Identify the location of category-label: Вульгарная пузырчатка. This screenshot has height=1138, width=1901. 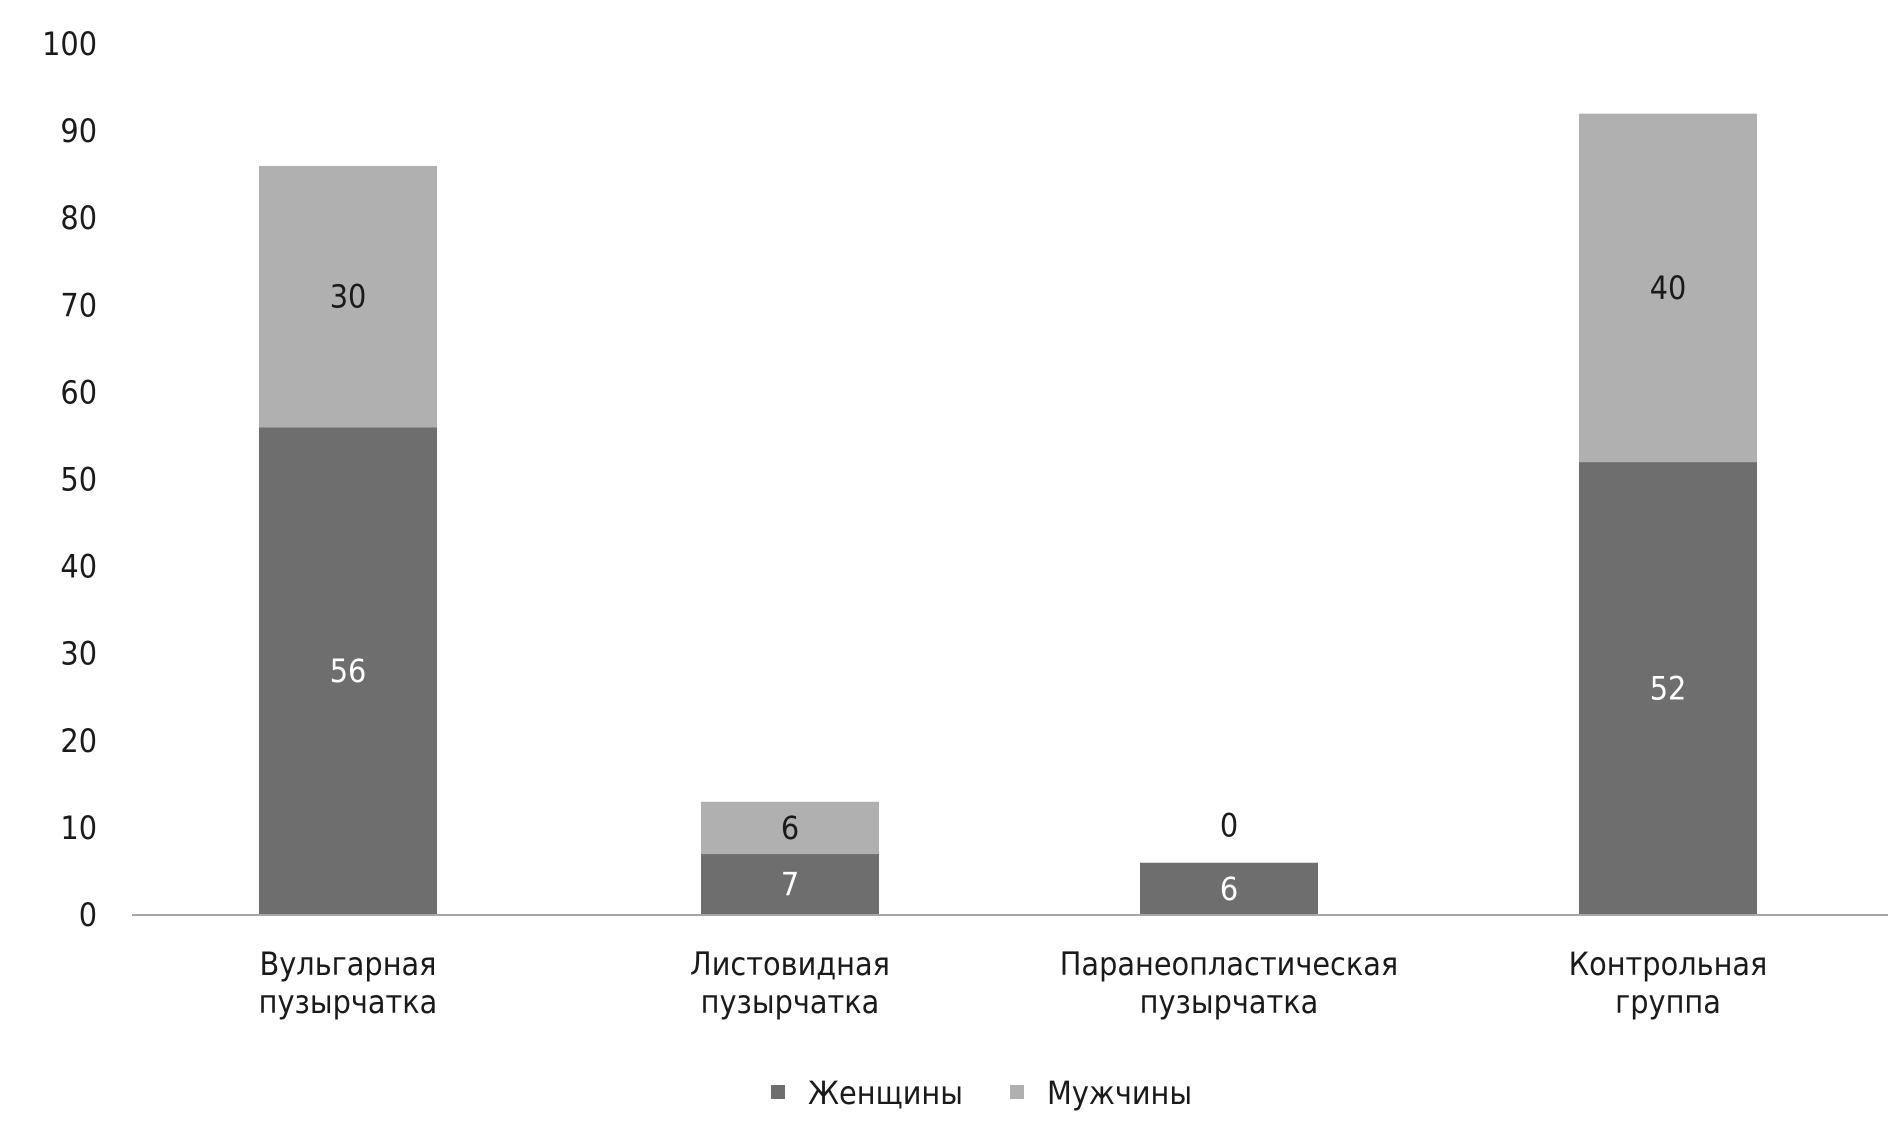
(348, 983).